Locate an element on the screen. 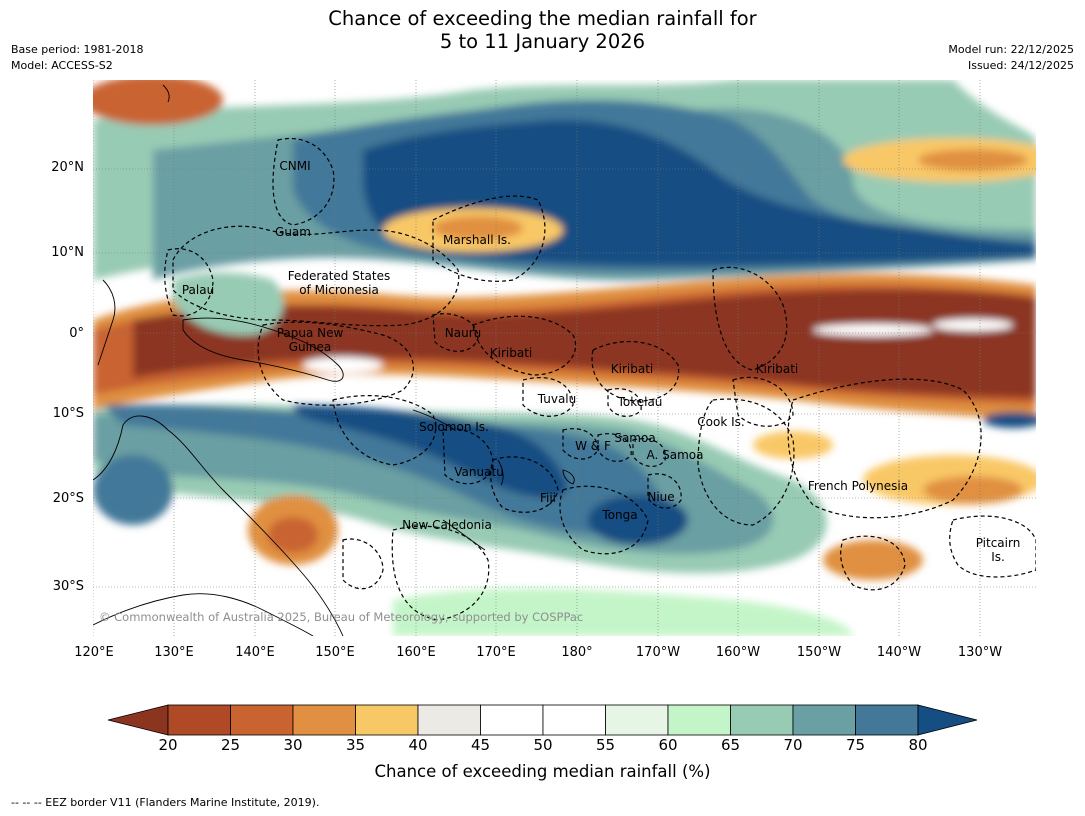  eez-tuvalu is located at coordinates (548, 397).